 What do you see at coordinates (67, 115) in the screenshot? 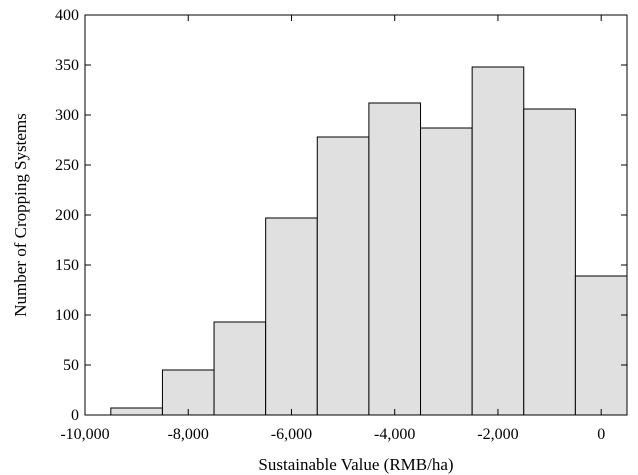
I see `y-tick-label: 300` at bounding box center [67, 115].